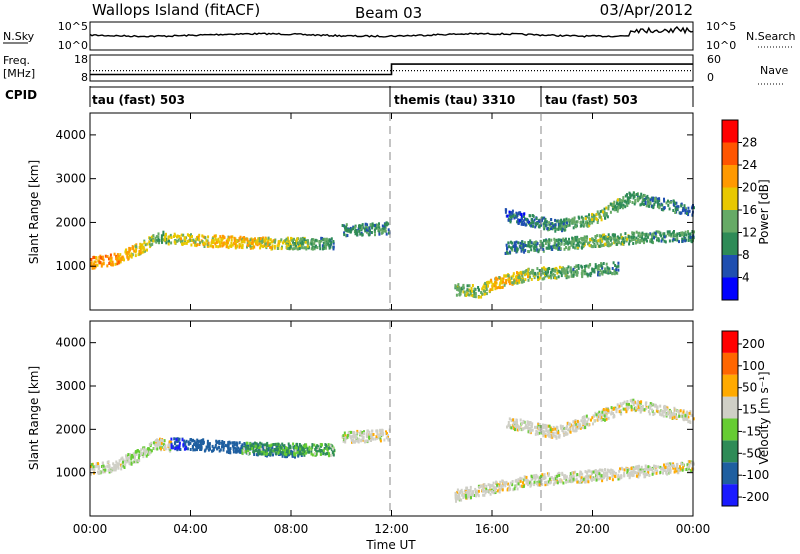 Image resolution: width=800 pixels, height=554 pixels. Describe the element at coordinates (753, 344) in the screenshot. I see `velocity-colorbar-tick: 200` at that location.